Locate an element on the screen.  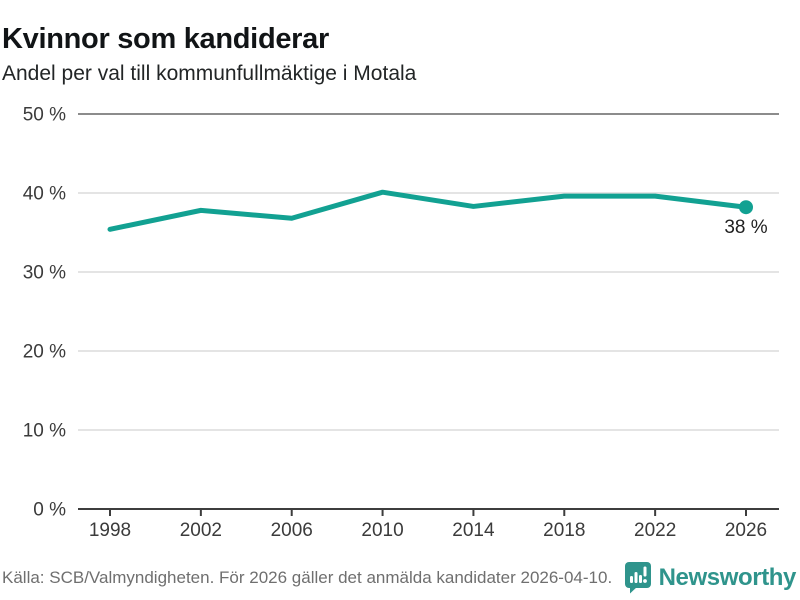
x-tick-label: 2022 is located at coordinates (655, 530).